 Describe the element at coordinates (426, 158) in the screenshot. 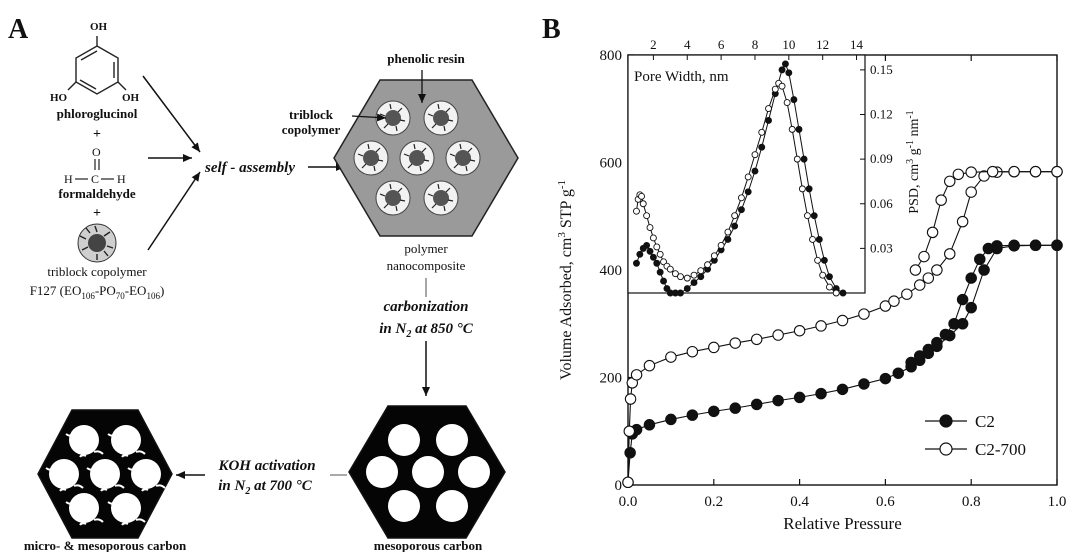

I see `polymer-nanocomposite-hexagon` at that location.